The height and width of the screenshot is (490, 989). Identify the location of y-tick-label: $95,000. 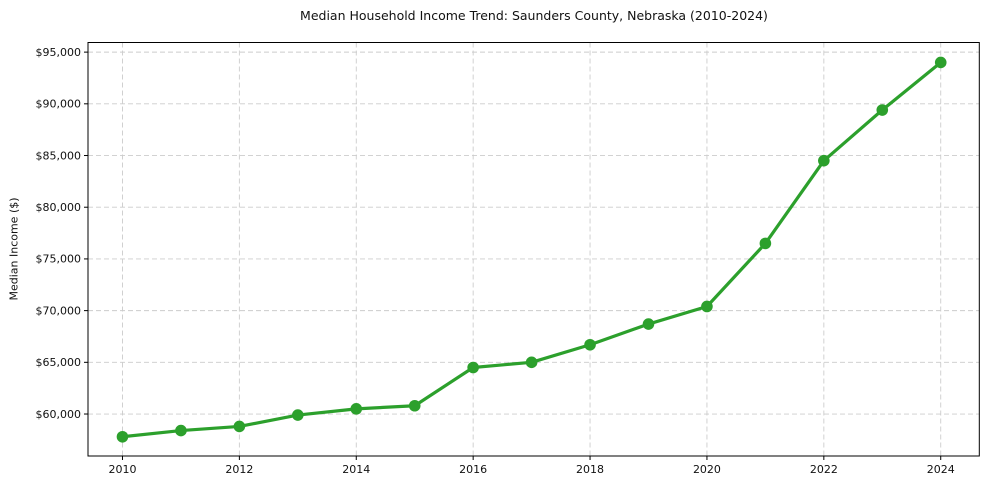
(59, 52).